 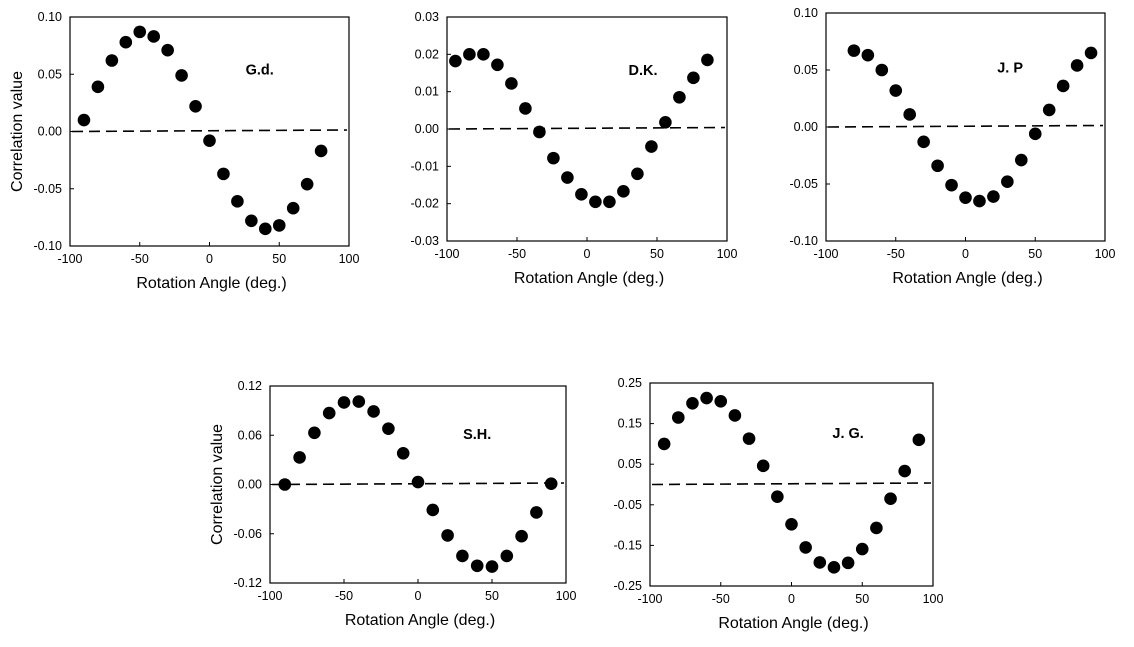 I want to click on y-tick-label: 0.01, so click(x=427, y=92).